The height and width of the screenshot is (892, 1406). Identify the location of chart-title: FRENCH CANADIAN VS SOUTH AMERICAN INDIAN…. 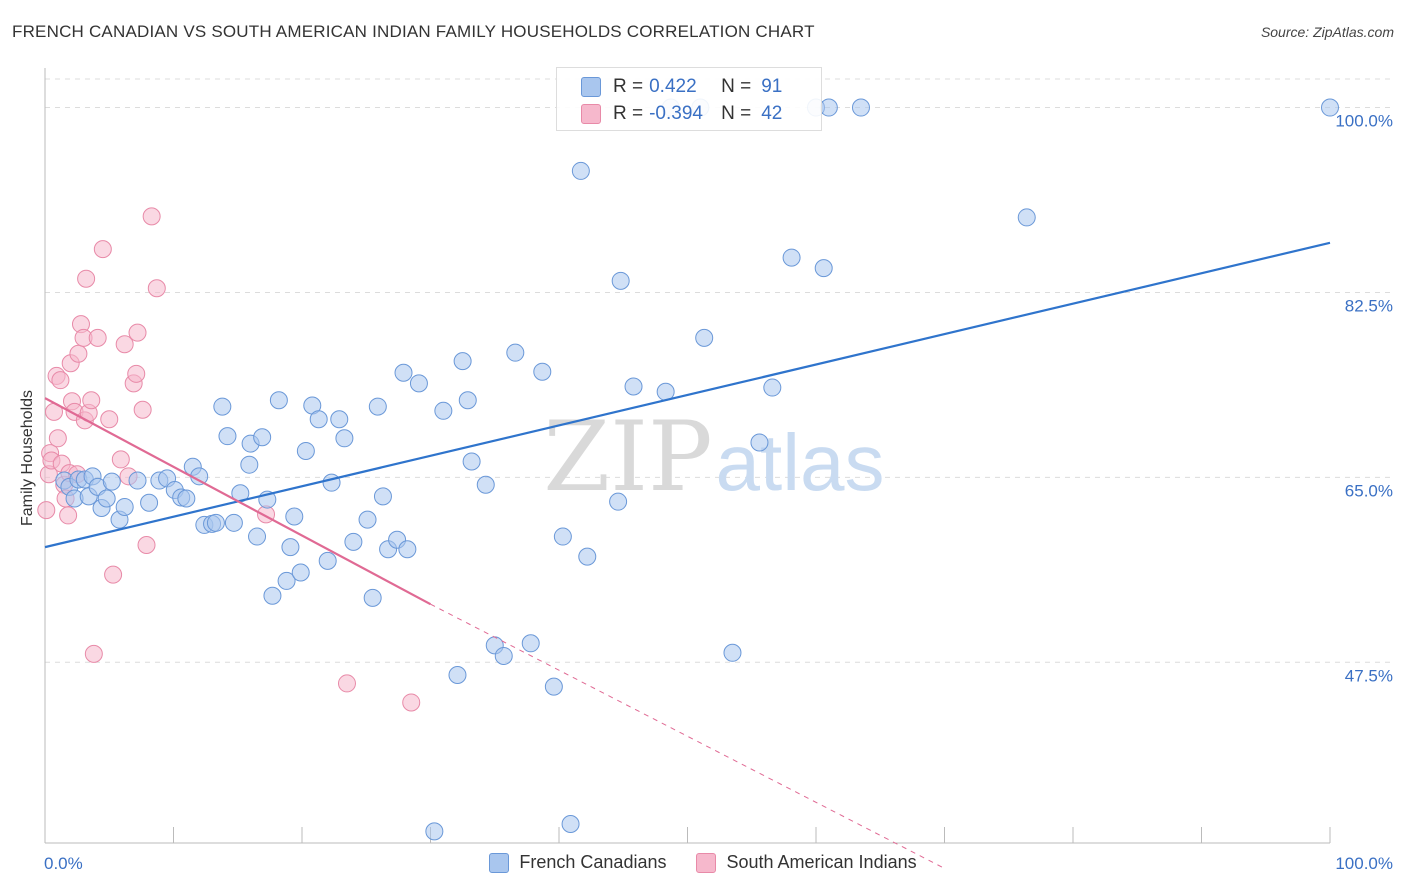
(413, 31).